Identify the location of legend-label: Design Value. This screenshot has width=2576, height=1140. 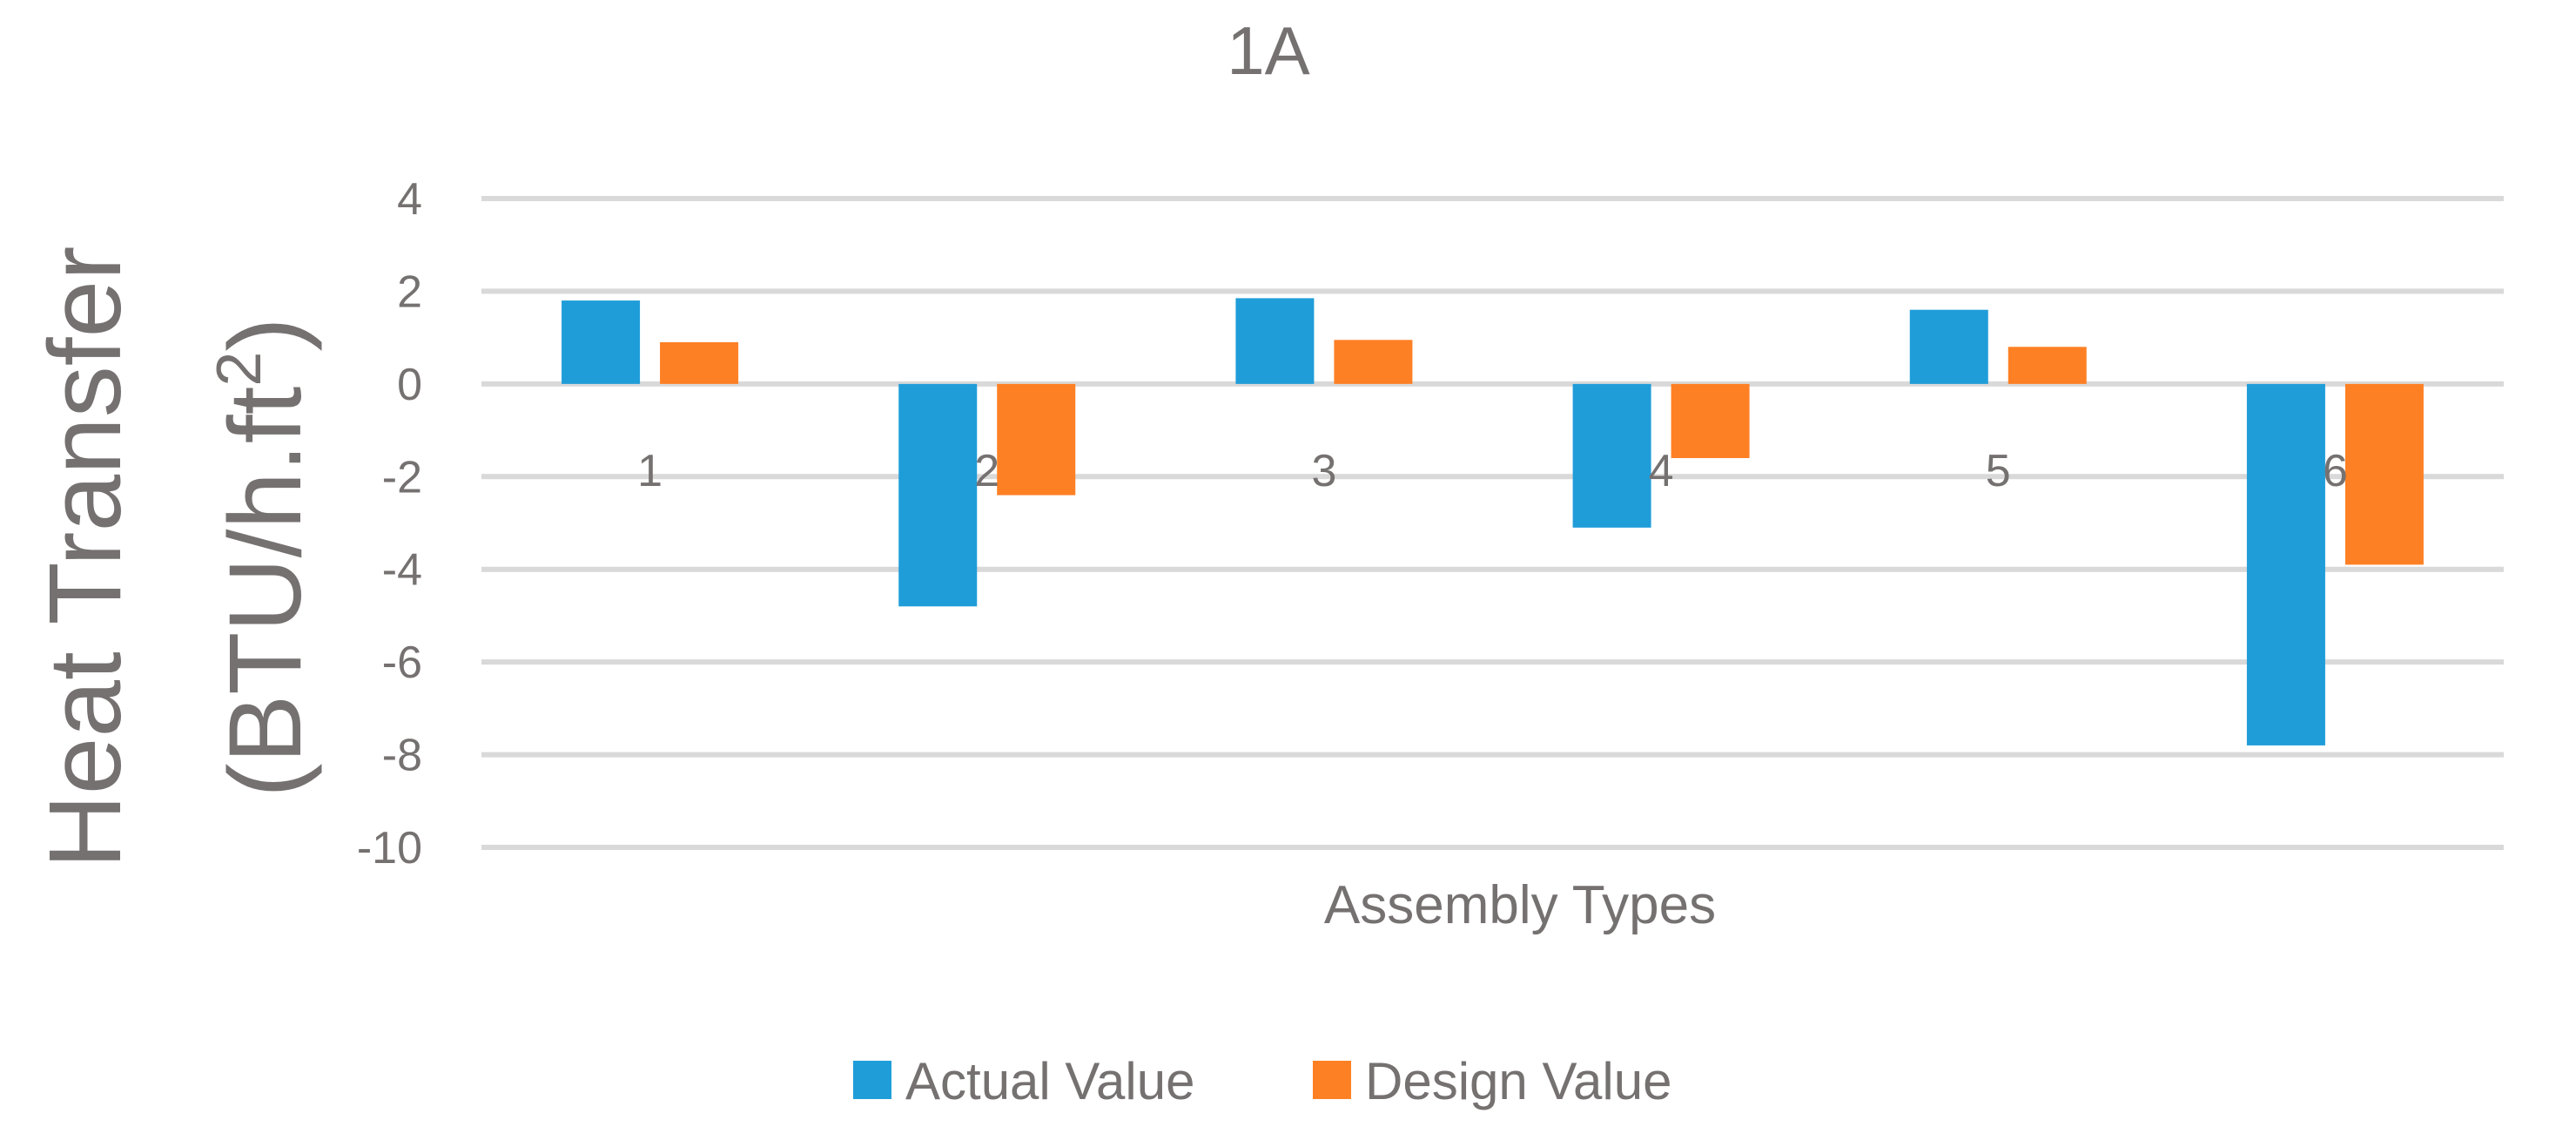
(1518, 1081).